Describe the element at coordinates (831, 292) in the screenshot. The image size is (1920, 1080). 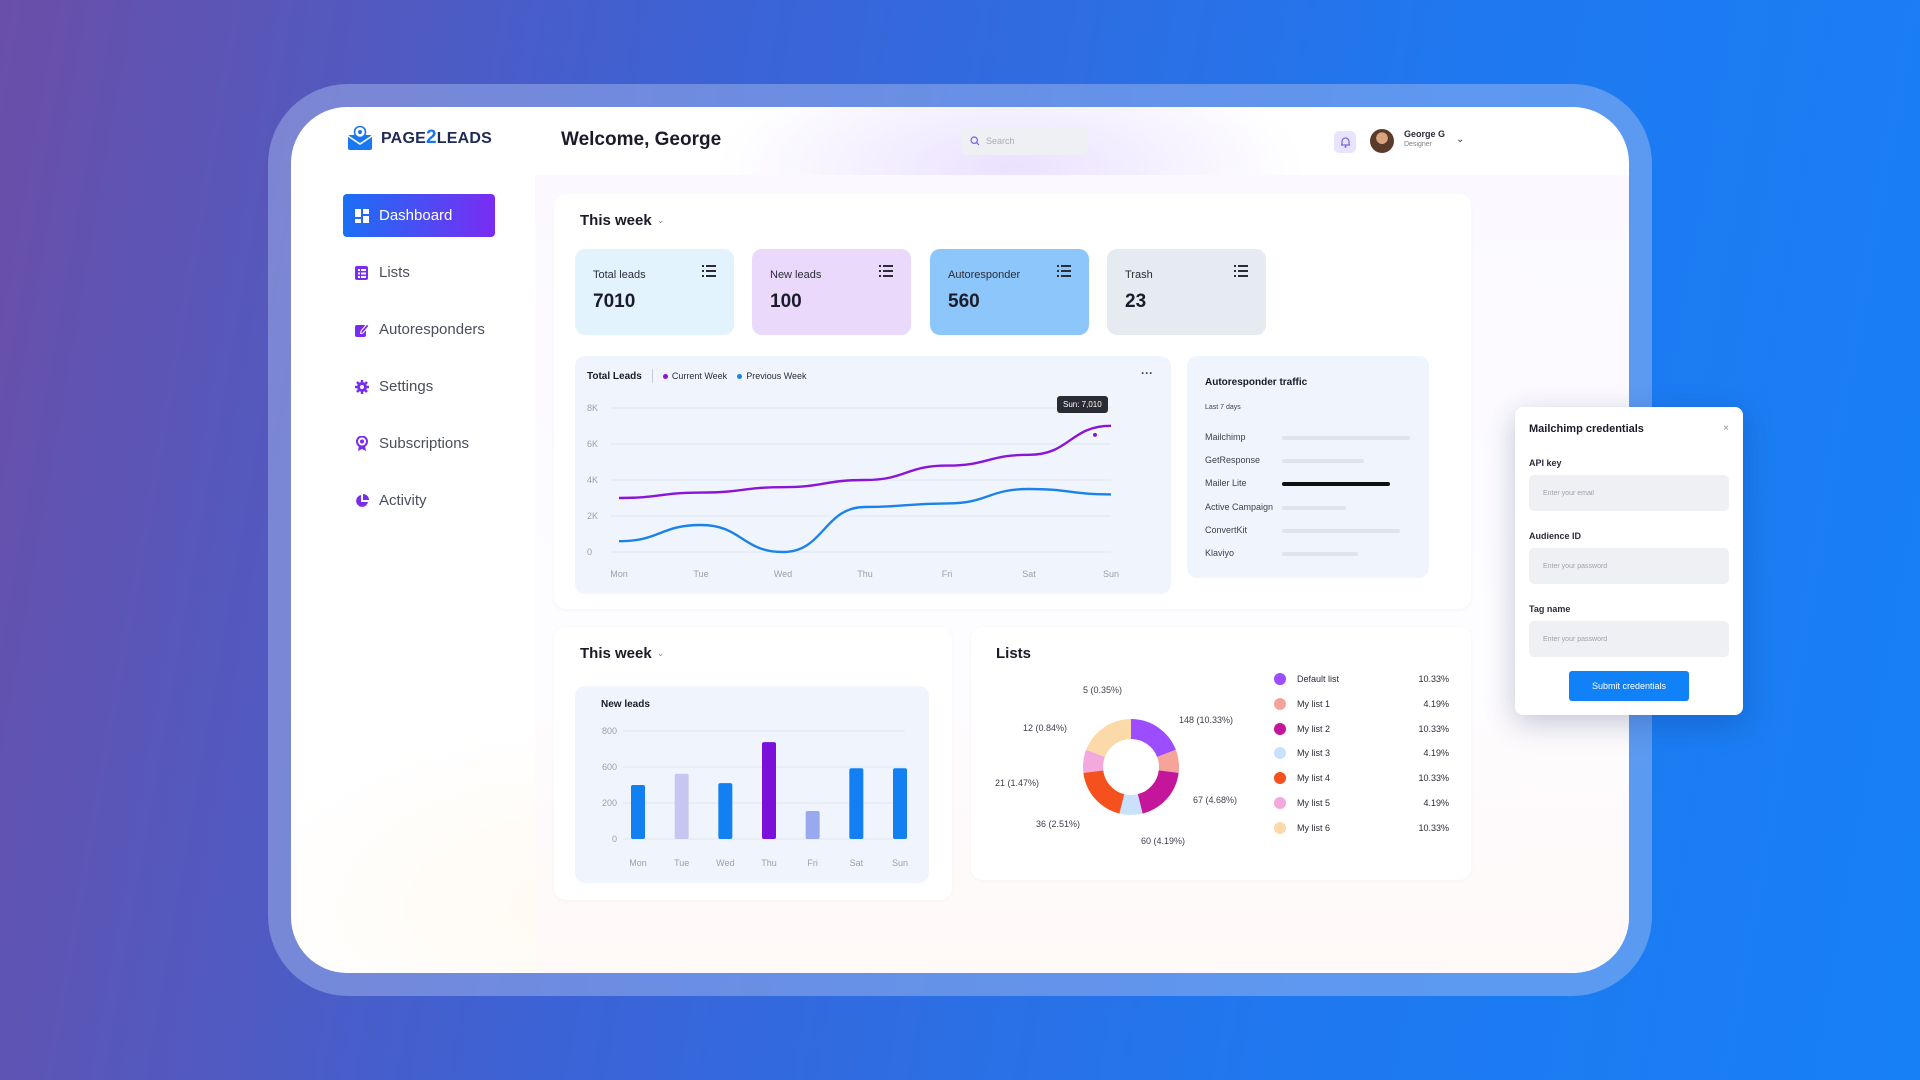
I see `stat-card-new-leads: New leads 100` at that location.